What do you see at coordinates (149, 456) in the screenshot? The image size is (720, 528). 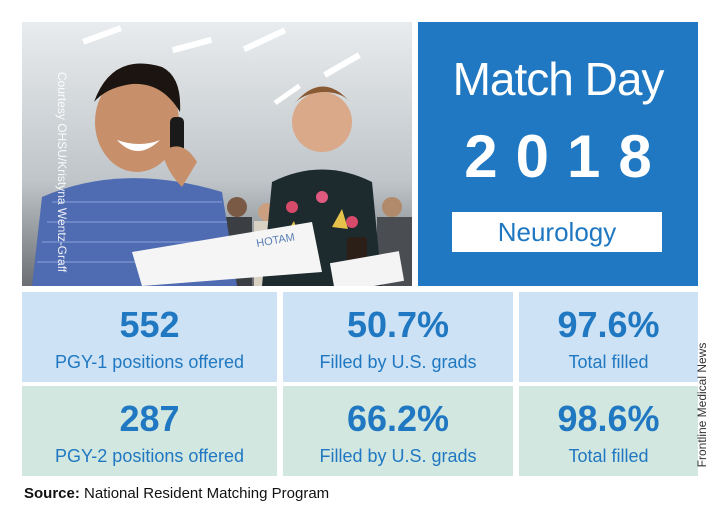 I see `stat-label: PGY-2 positions offered` at bounding box center [149, 456].